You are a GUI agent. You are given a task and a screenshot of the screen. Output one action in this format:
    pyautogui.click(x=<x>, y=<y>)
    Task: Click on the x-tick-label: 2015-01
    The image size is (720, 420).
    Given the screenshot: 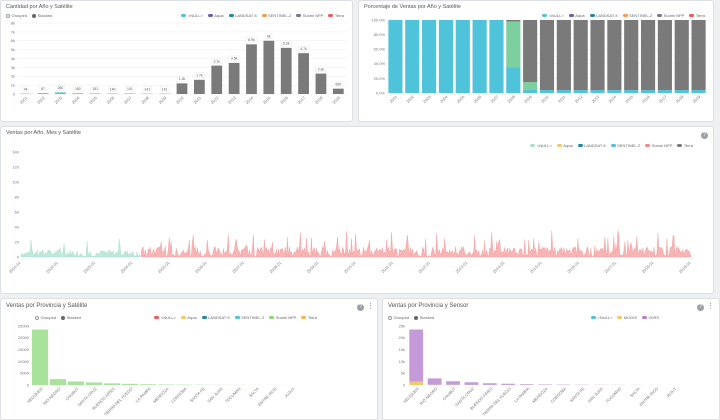 What is the action you would take?
    pyautogui.click(x=536, y=267)
    